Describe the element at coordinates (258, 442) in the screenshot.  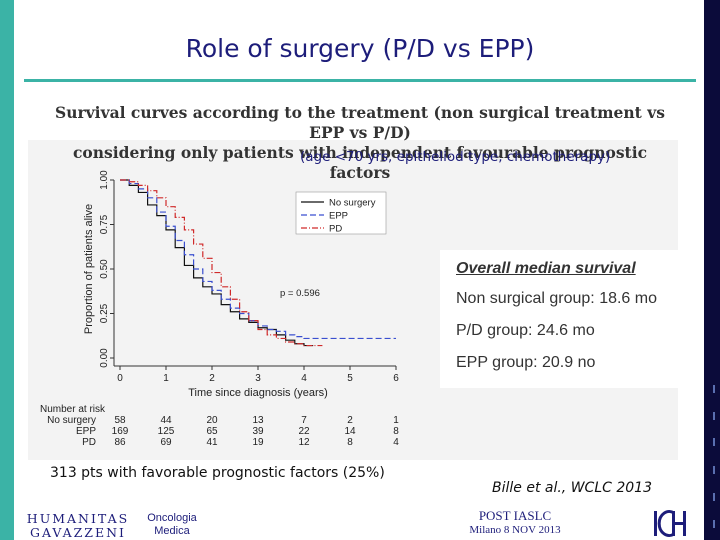
I see `risk-value: 19` at that location.